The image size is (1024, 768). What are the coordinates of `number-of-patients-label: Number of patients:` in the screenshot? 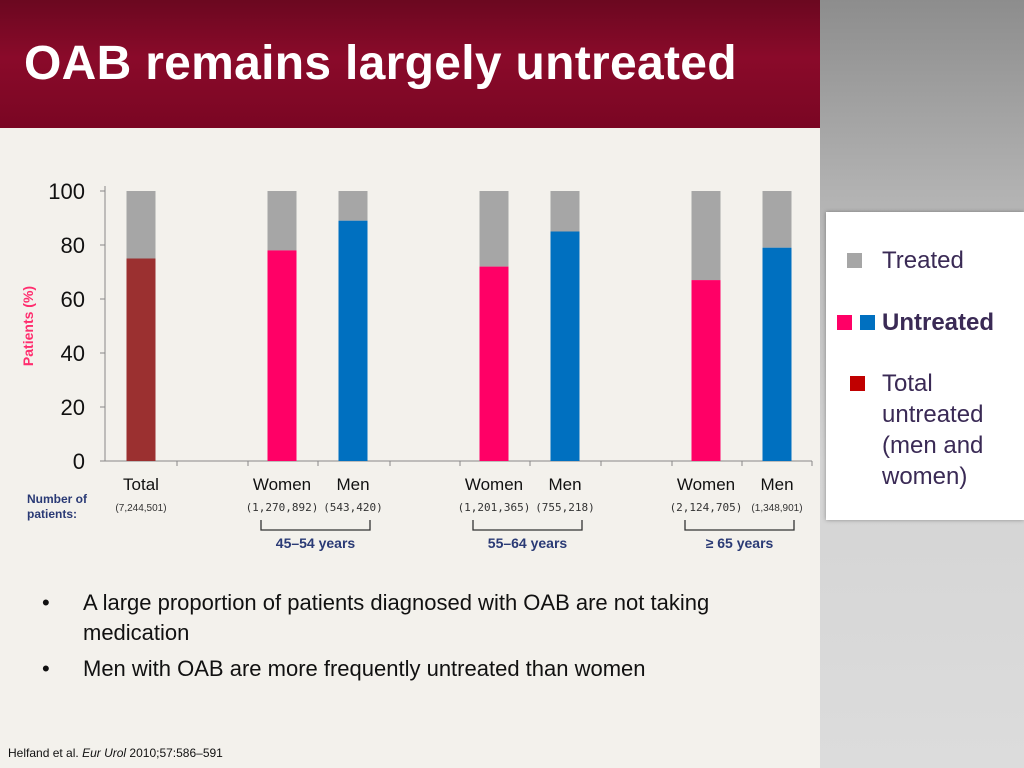 It's located at (57, 506).